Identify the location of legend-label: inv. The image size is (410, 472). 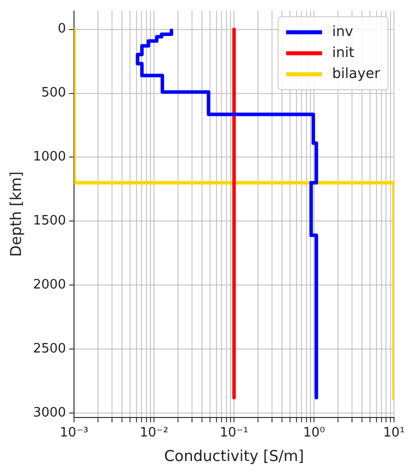
(343, 32).